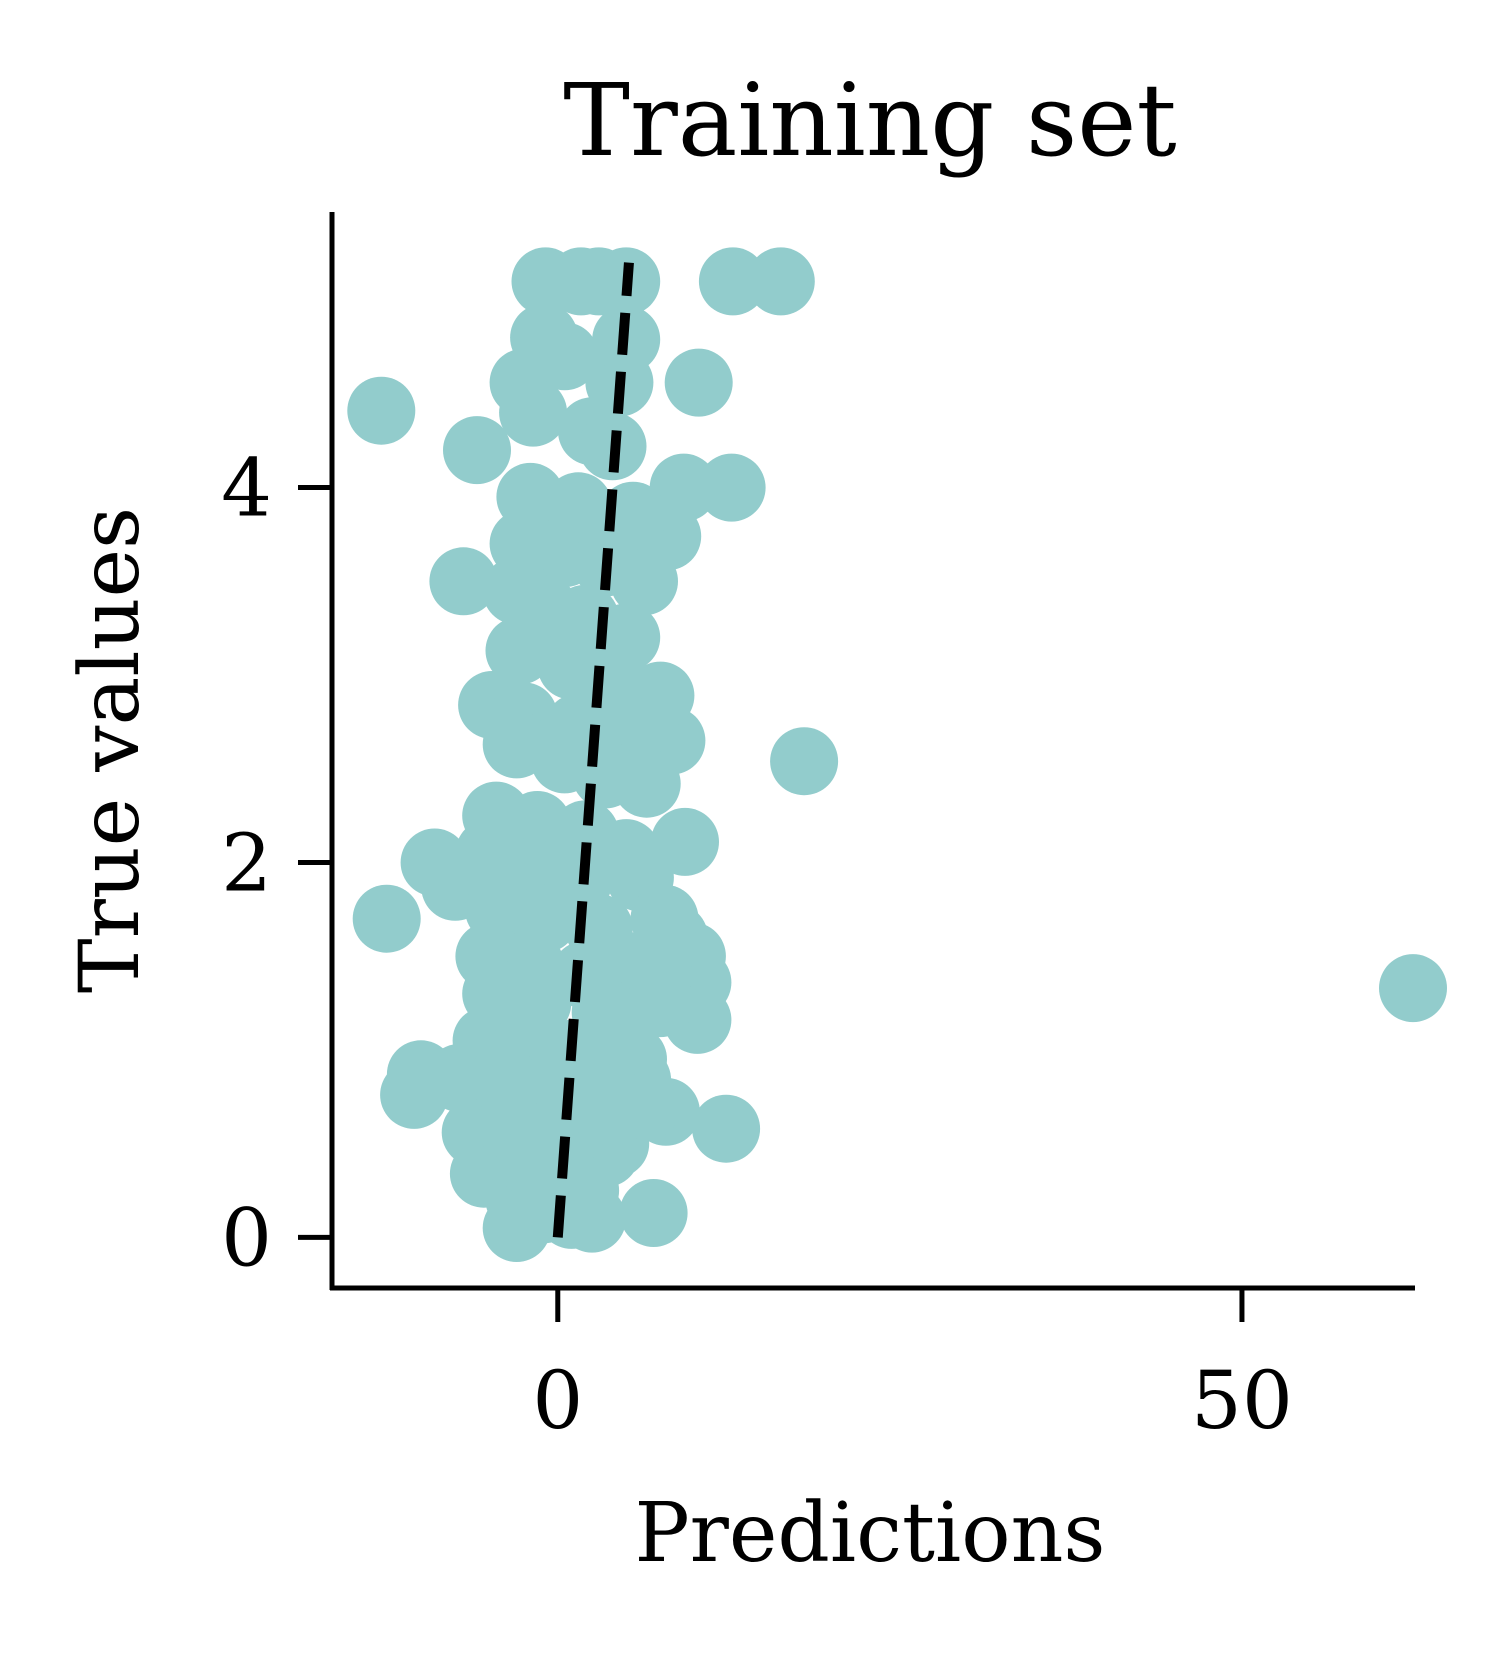  I want to click on chart-title: Training set, so click(869, 120).